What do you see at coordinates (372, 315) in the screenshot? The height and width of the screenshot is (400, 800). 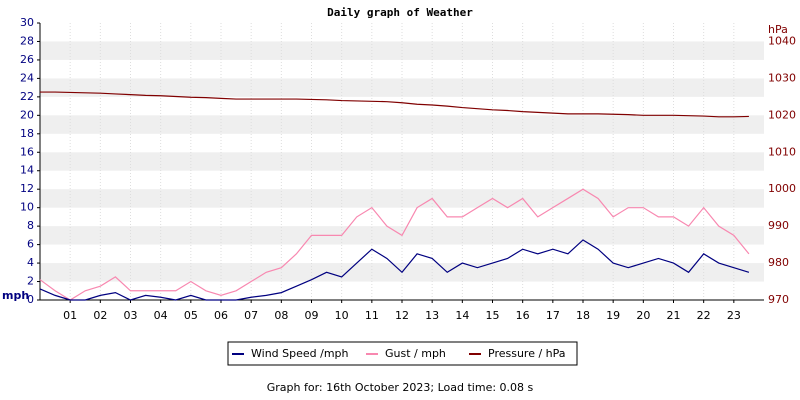 I see `x-tick-label: 11` at bounding box center [372, 315].